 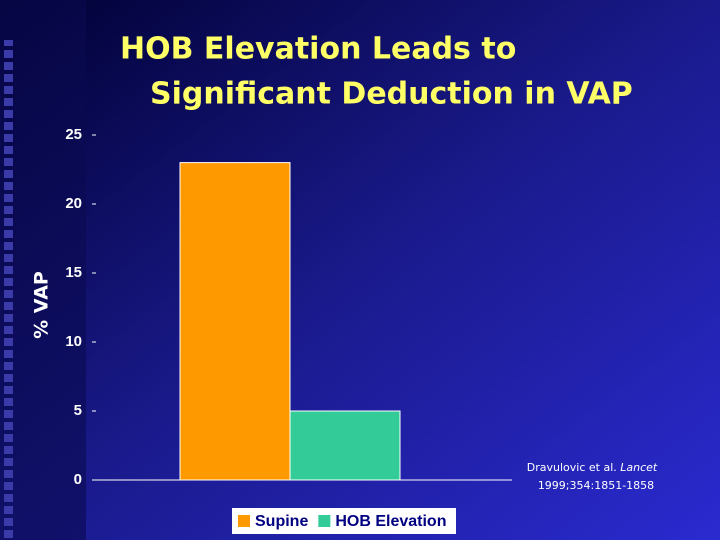 I want to click on title-line: Significant Deduction in VAP, so click(x=391, y=94).